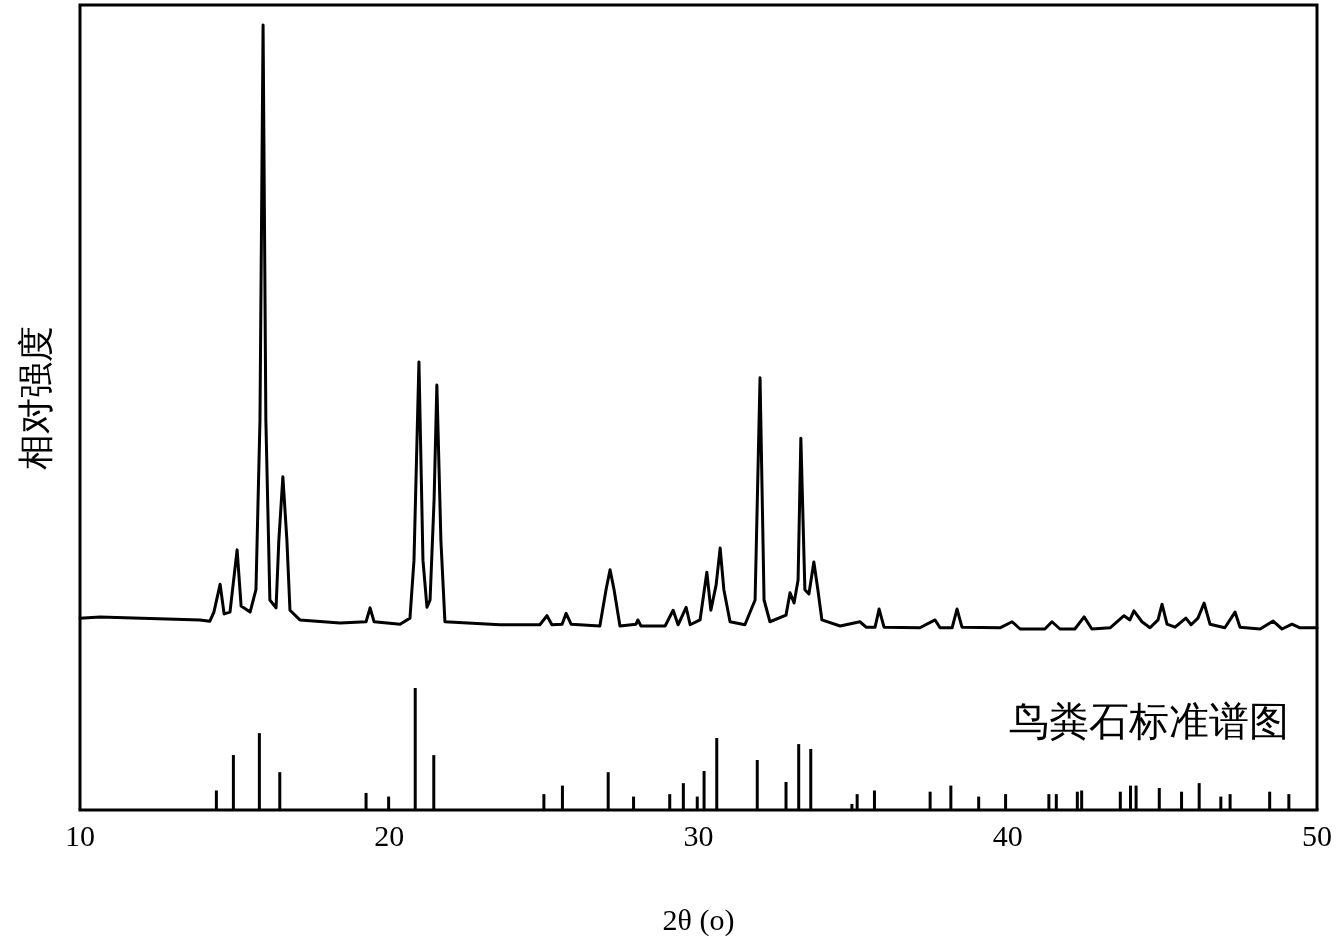 Image resolution: width=1342 pixels, height=945 pixels. Describe the element at coordinates (698, 920) in the screenshot. I see `x-axis-title: 2θ (o)` at that location.